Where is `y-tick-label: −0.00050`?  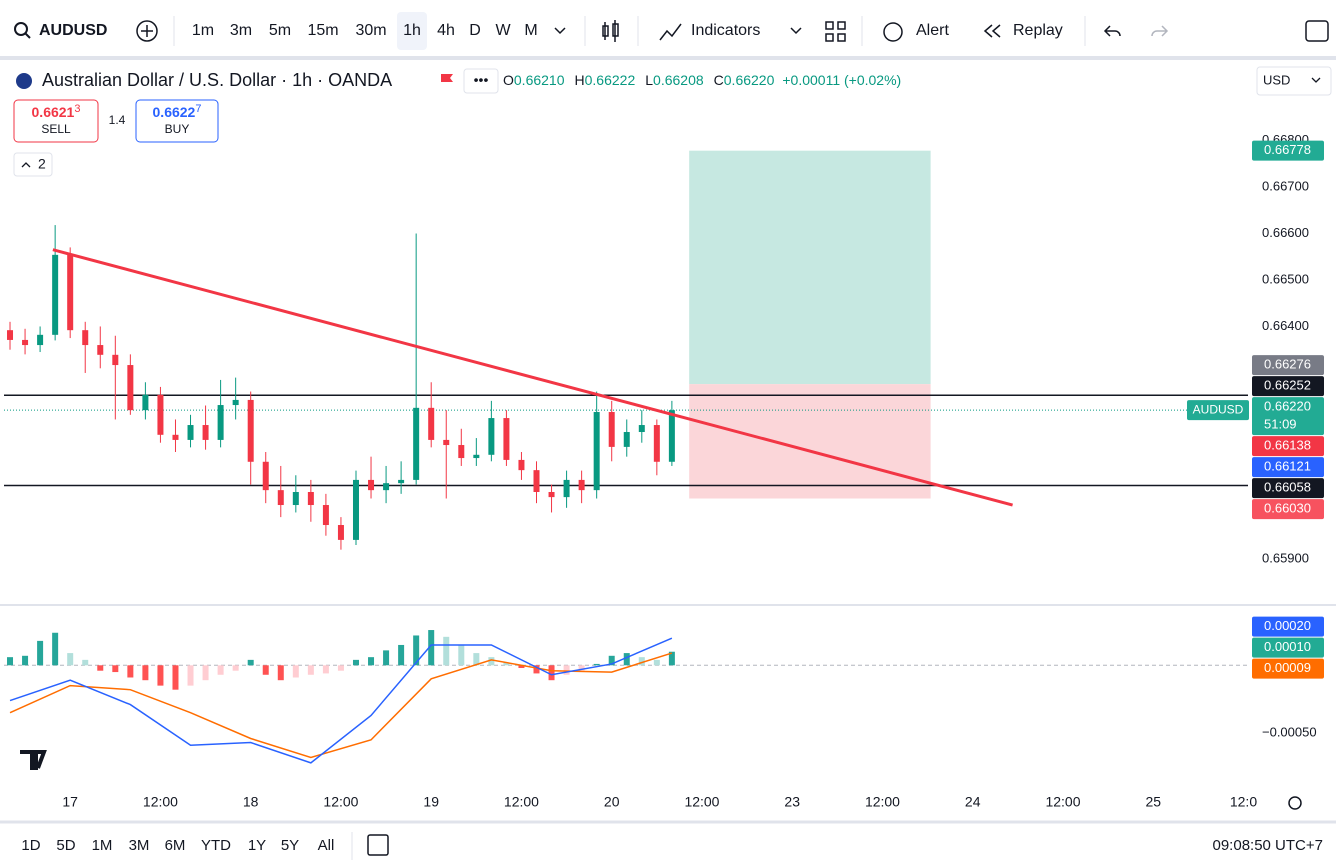 y-tick-label: −0.00050 is located at coordinates (1289, 732).